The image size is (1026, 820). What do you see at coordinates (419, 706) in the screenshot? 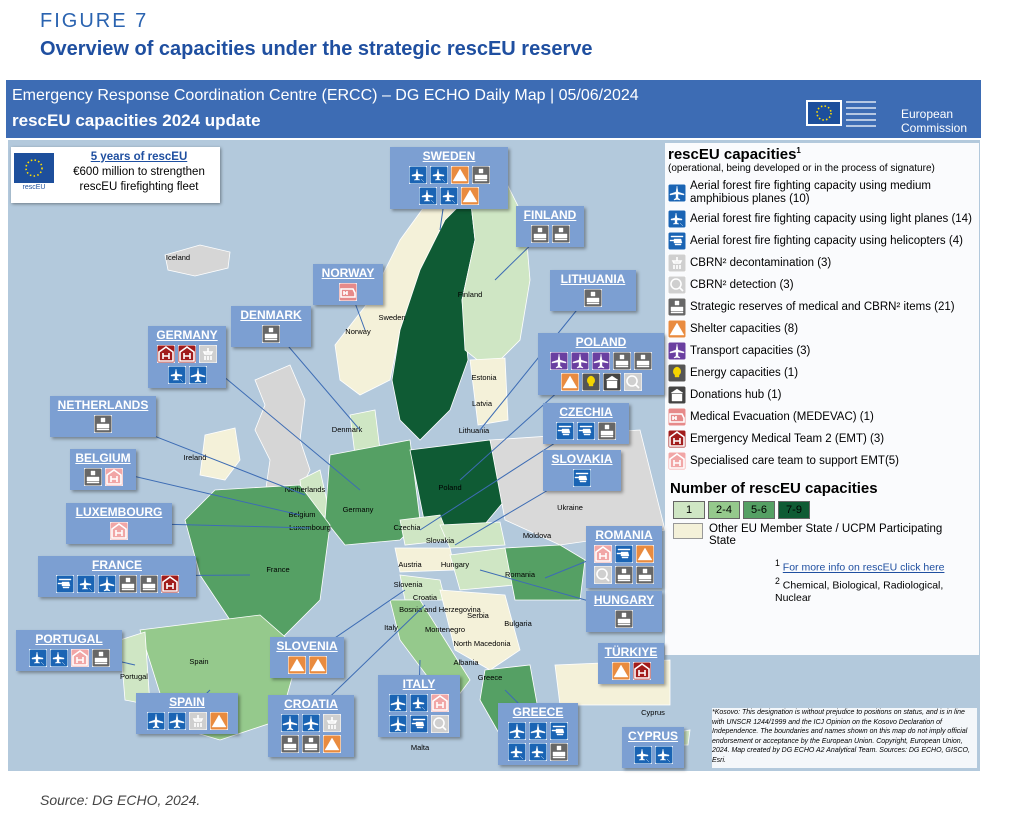
I see `country-box: ITALY` at bounding box center [419, 706].